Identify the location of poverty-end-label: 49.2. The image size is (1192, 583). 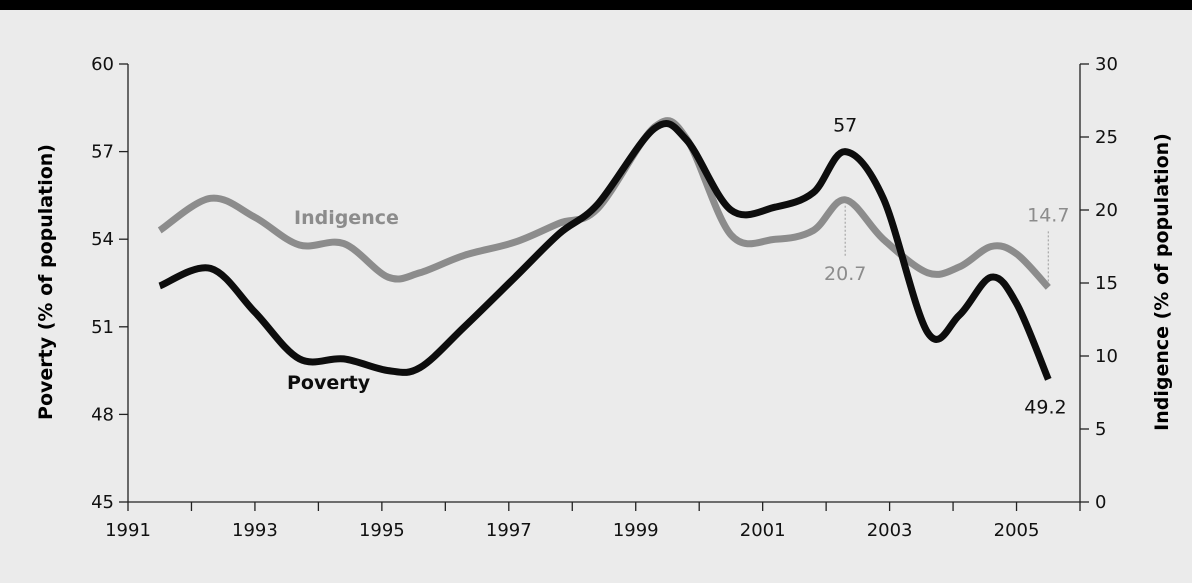
(1045, 407).